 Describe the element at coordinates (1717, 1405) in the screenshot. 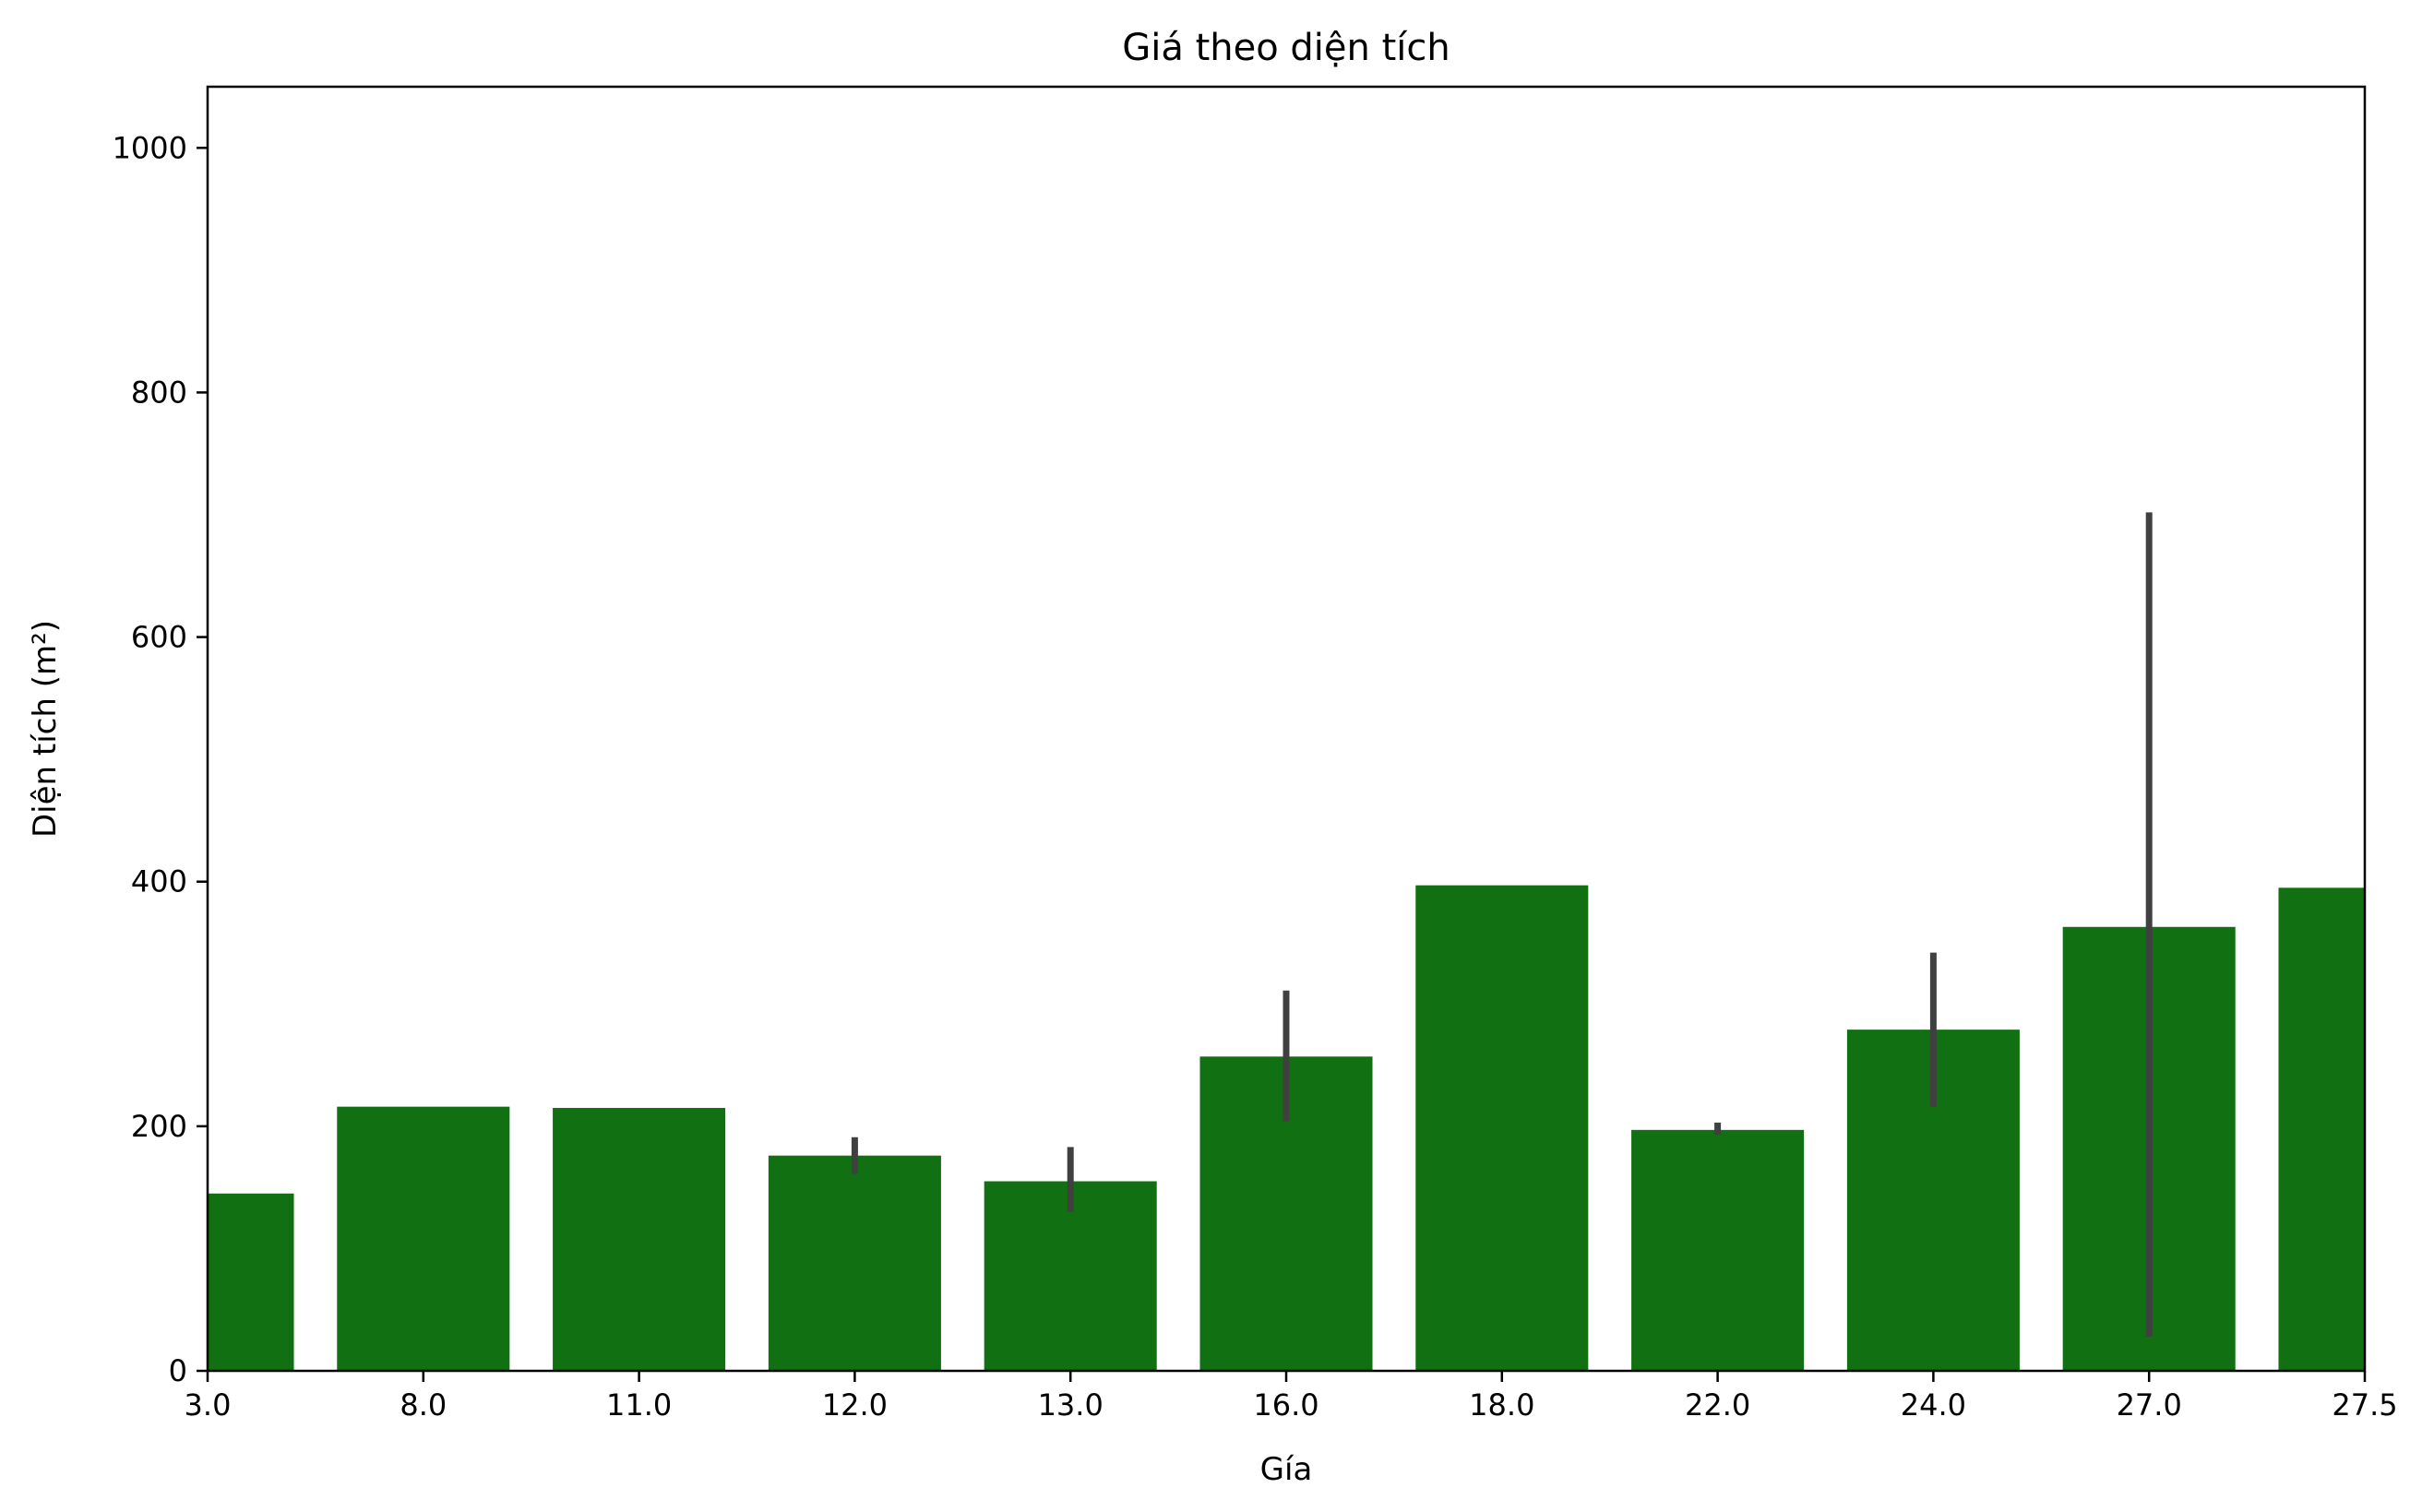

I see `x-tick-label-22.0: 22.0` at that location.